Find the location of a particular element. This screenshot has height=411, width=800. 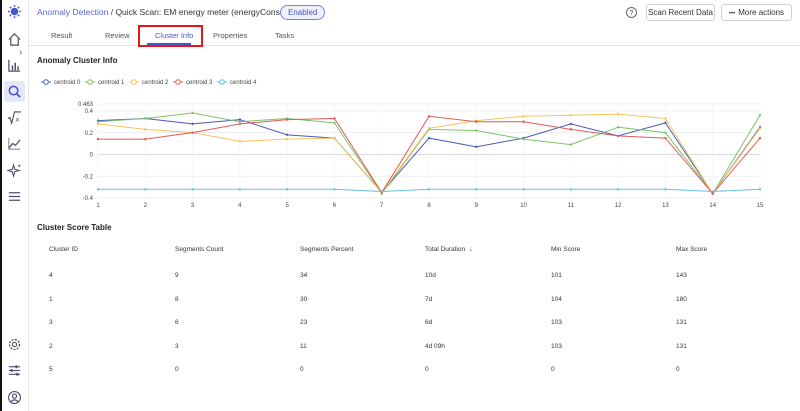

column-header-min-score: Min Score is located at coordinates (566, 249).